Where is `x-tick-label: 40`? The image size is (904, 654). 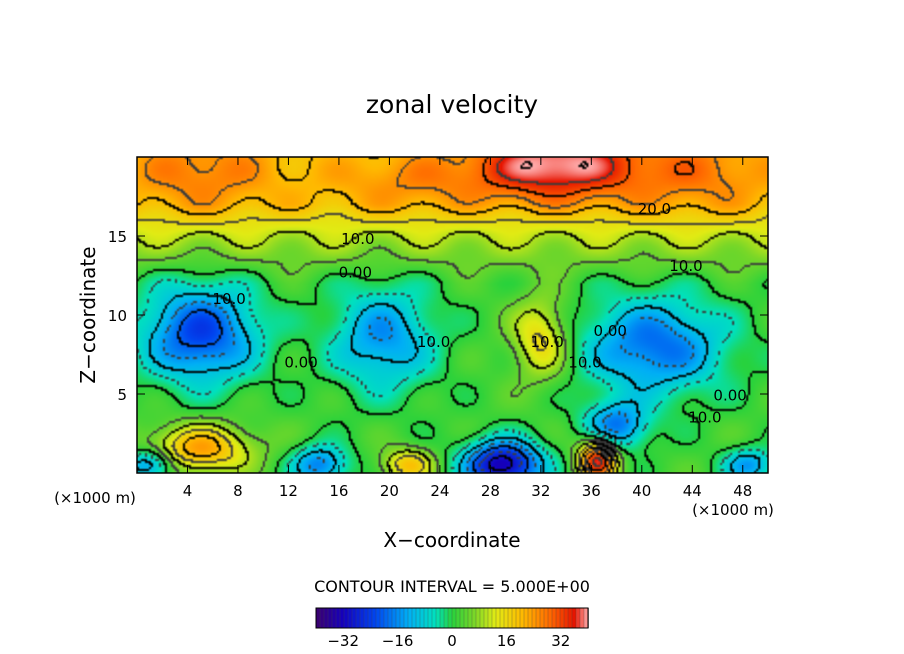 x-tick-label: 40 is located at coordinates (641, 491).